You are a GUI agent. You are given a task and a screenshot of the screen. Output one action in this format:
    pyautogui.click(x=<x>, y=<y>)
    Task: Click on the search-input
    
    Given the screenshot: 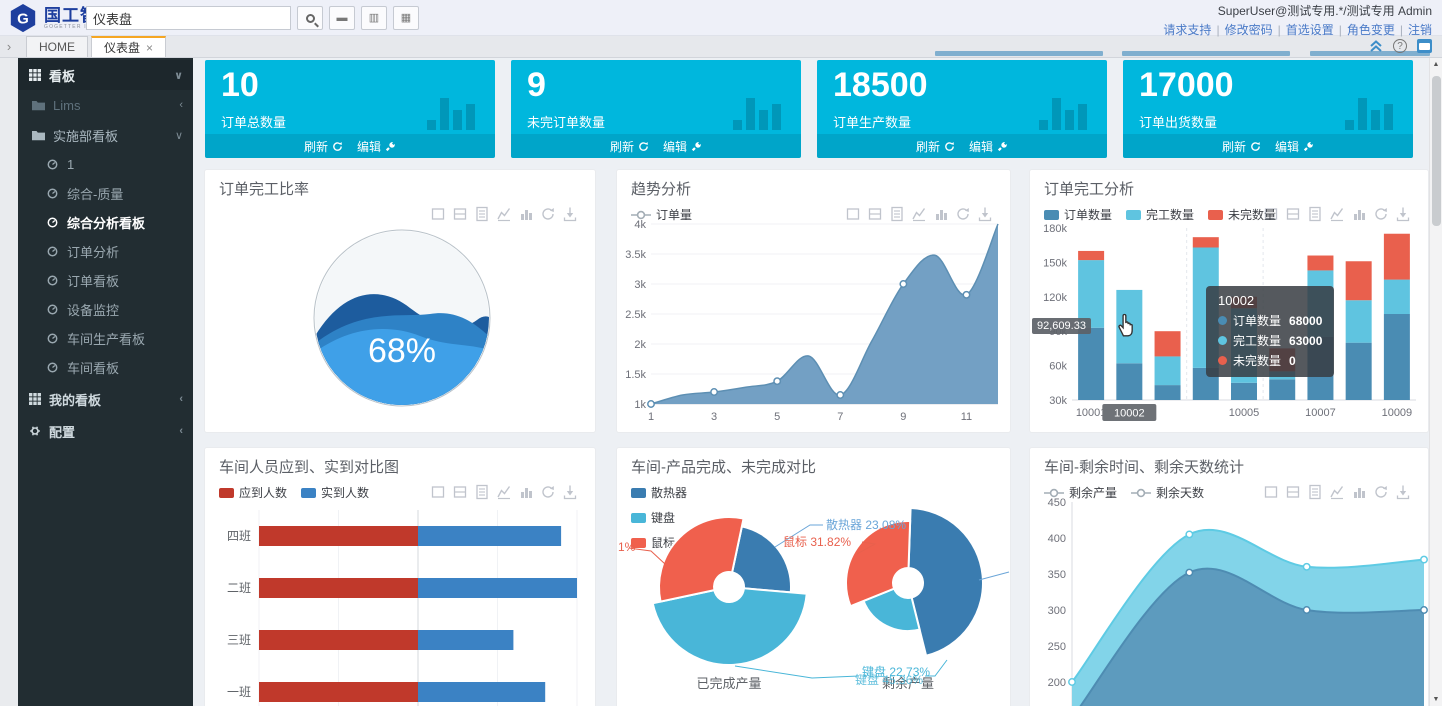 What is the action you would take?
    pyautogui.click(x=188, y=18)
    